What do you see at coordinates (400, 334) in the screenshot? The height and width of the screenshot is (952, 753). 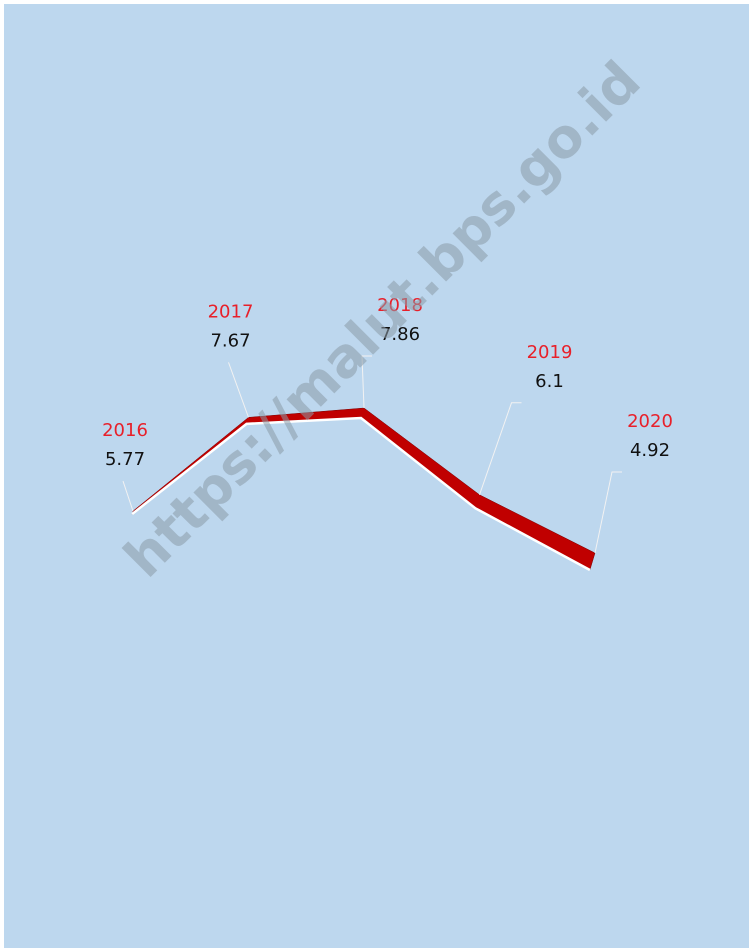 I see `value-label: 7.86` at bounding box center [400, 334].